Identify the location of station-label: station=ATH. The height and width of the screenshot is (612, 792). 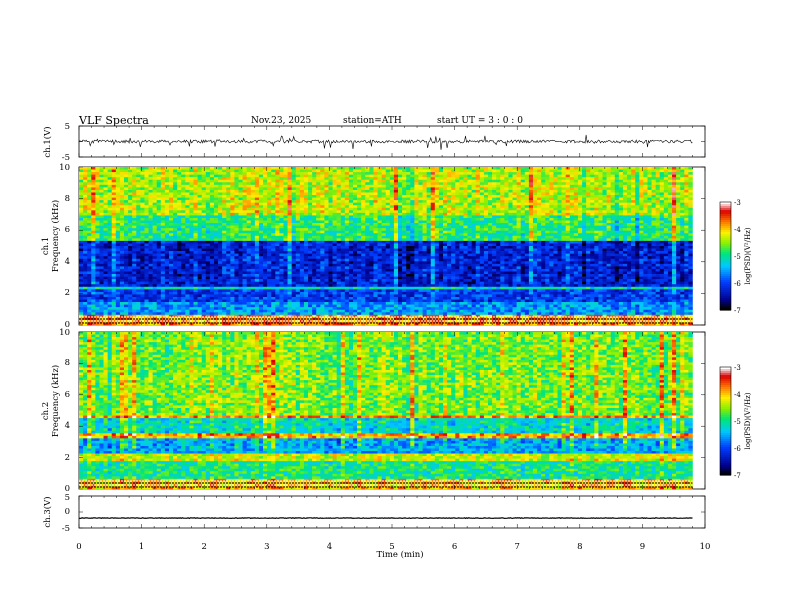
(372, 121).